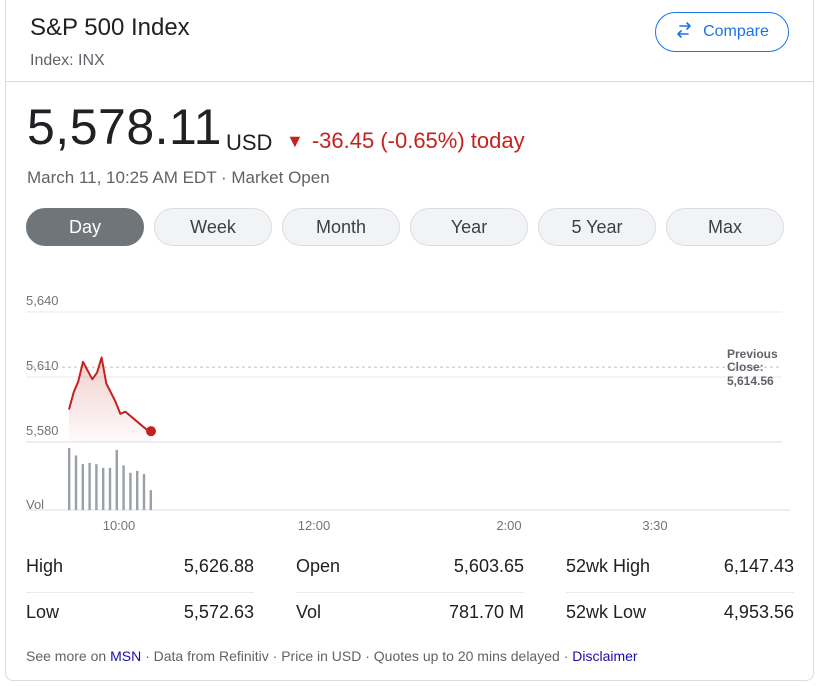  What do you see at coordinates (140, 569) in the screenshot?
I see `stat-high: High 5,626.88` at bounding box center [140, 569].